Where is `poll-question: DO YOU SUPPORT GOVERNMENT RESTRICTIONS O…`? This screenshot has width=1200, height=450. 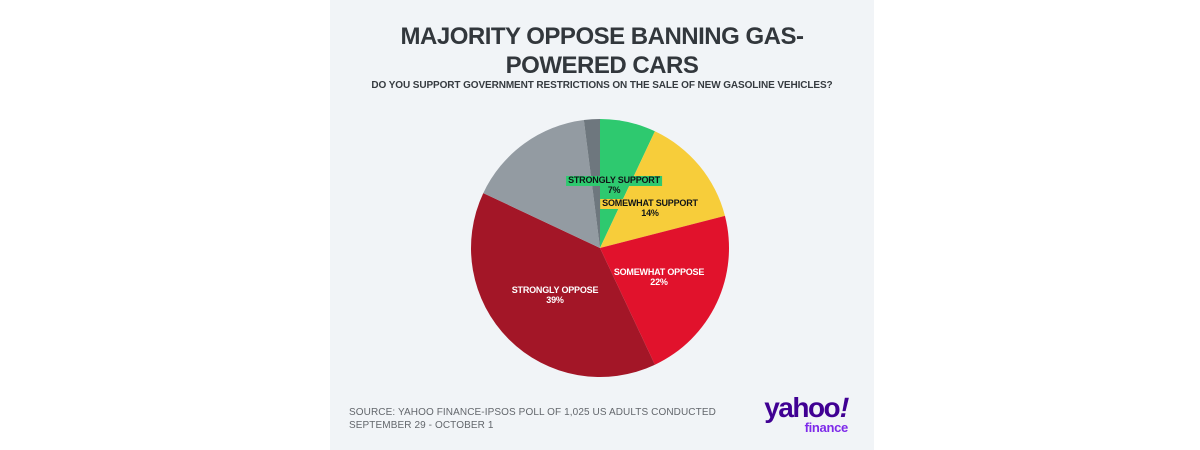 poll-question: DO YOU SUPPORT GOVERNMENT RESTRICTIONS O… is located at coordinates (602, 85).